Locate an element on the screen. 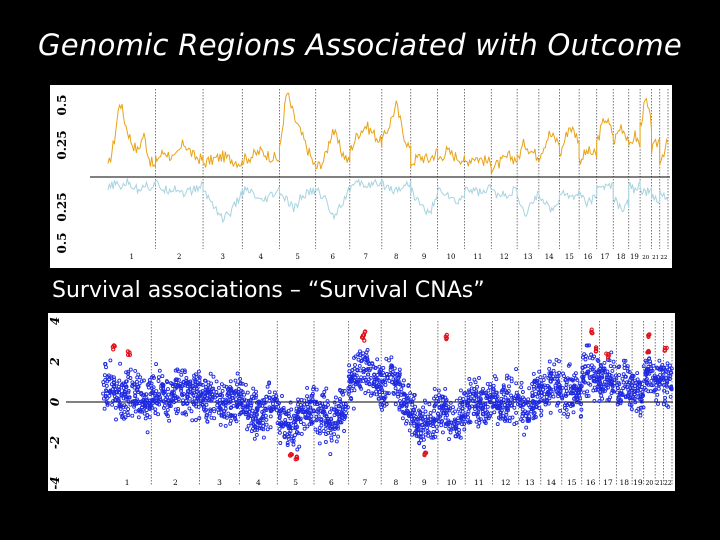  y-tick-label: 2 is located at coordinates (55, 361).